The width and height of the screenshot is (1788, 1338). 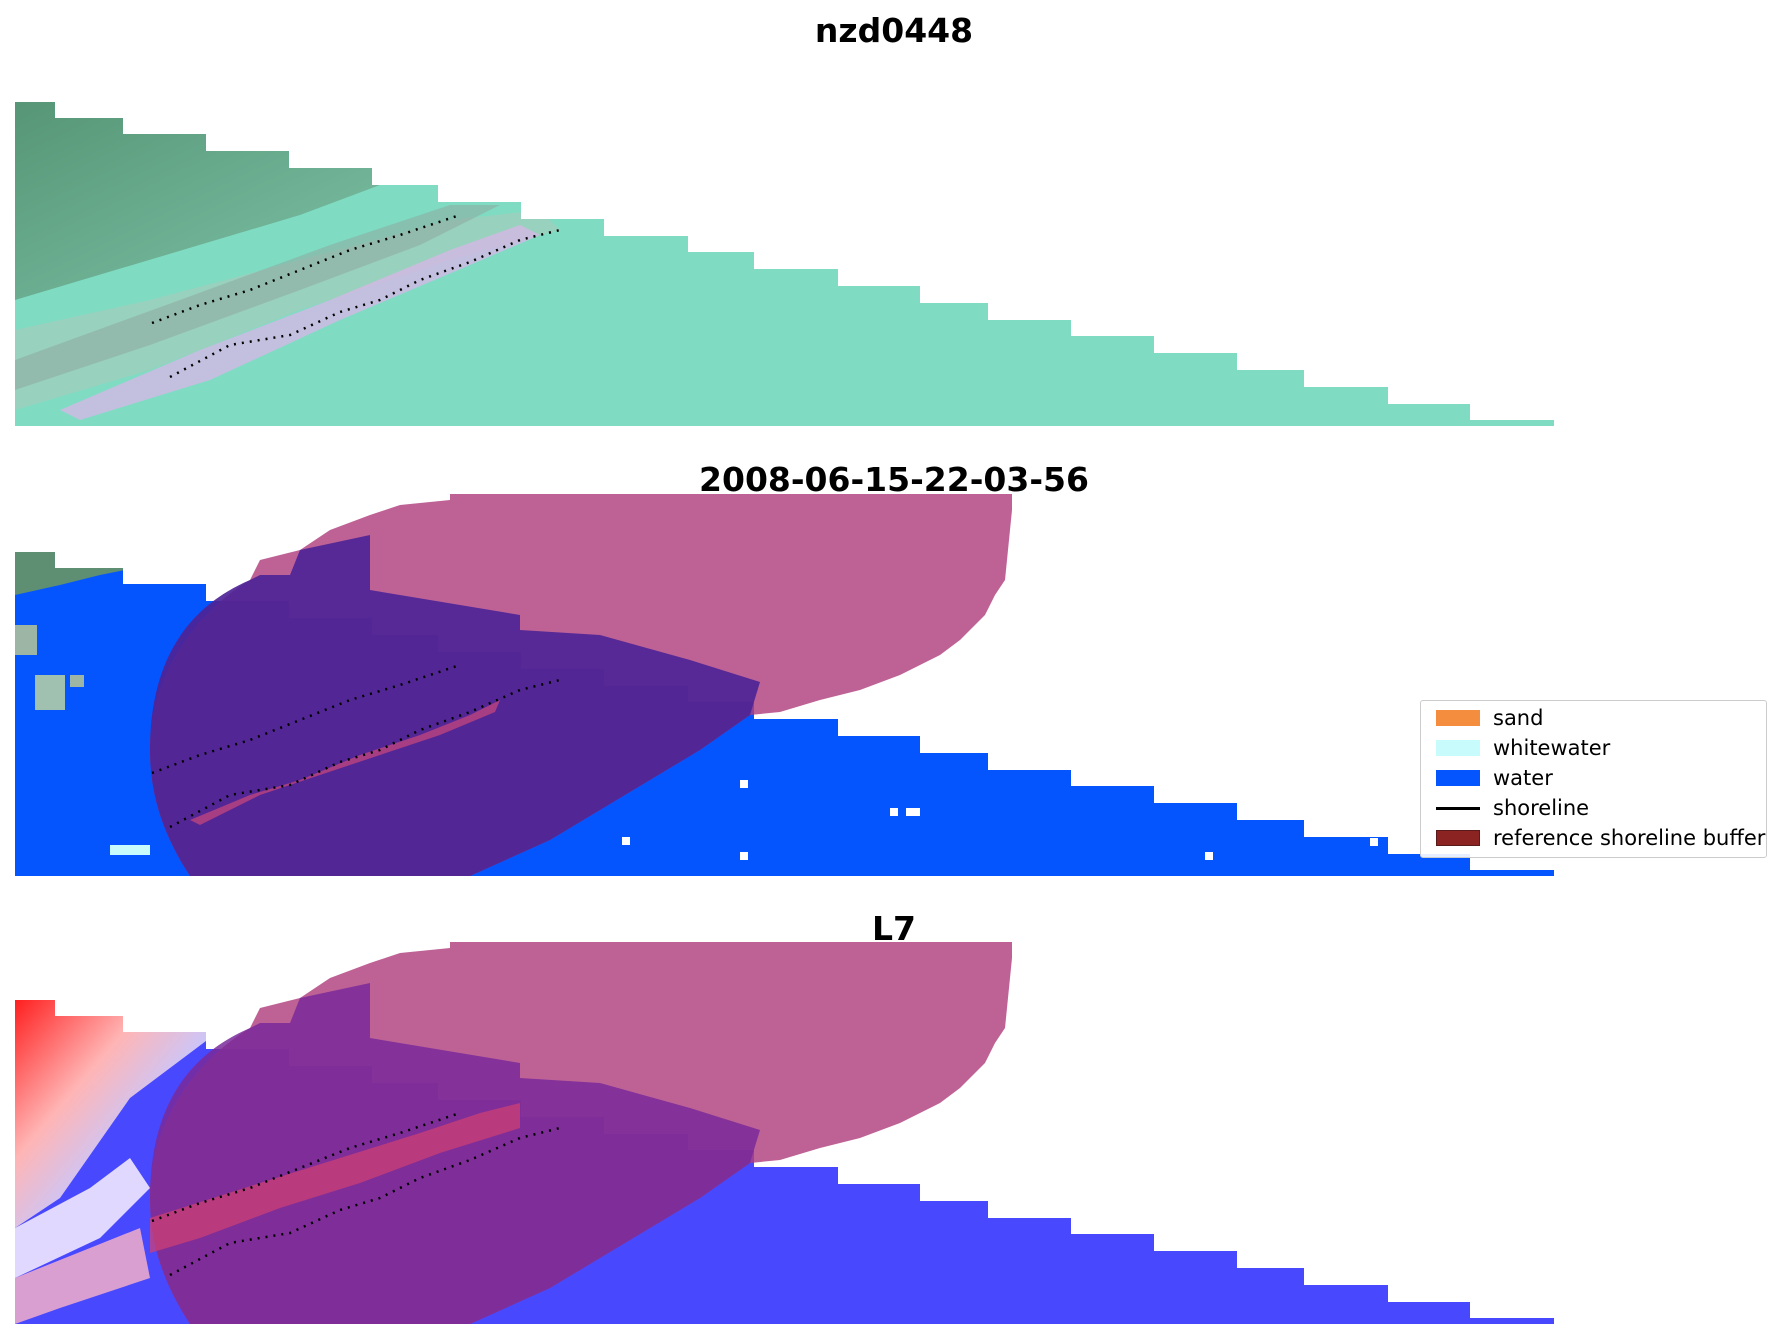 I want to click on sand-pixels-lower, so click(x=345, y=762).